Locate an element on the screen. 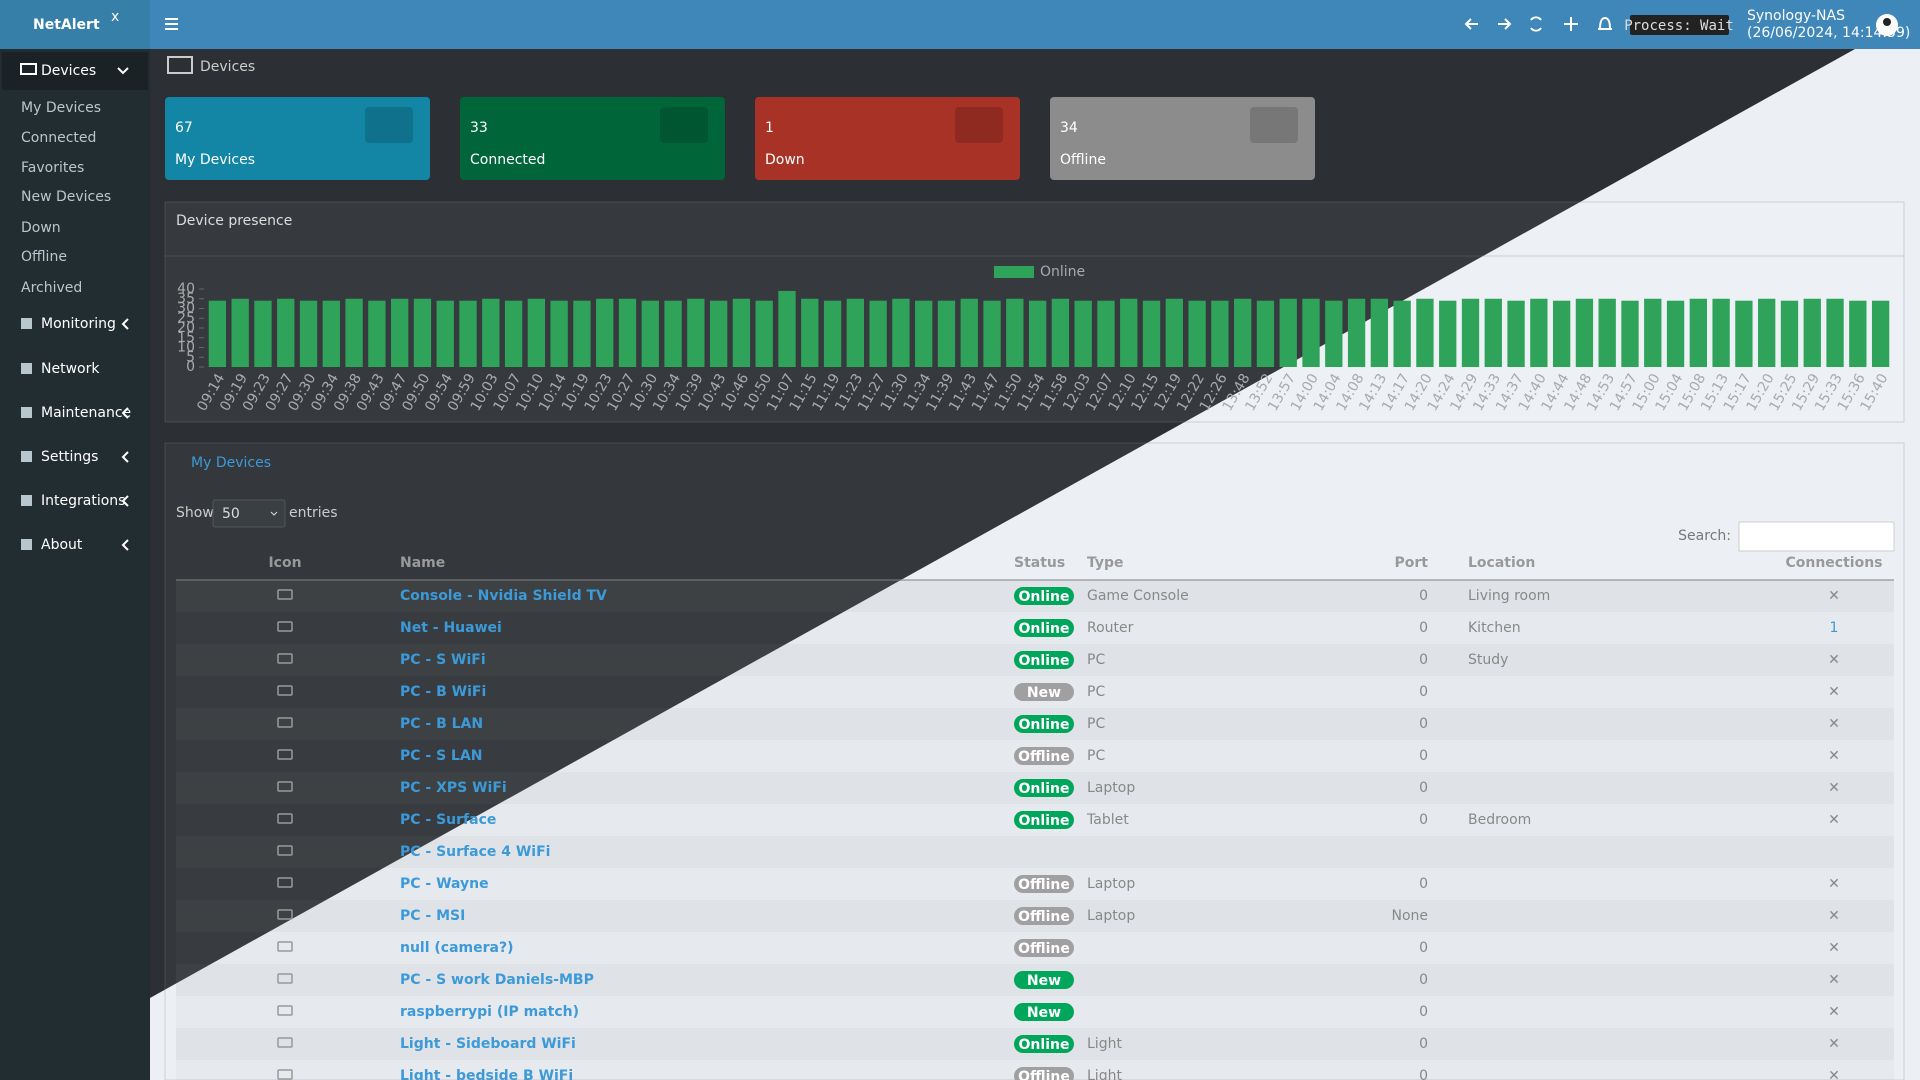 The height and width of the screenshot is (1080, 1920). cell-name: PC - S WiFi is located at coordinates (443, 660).